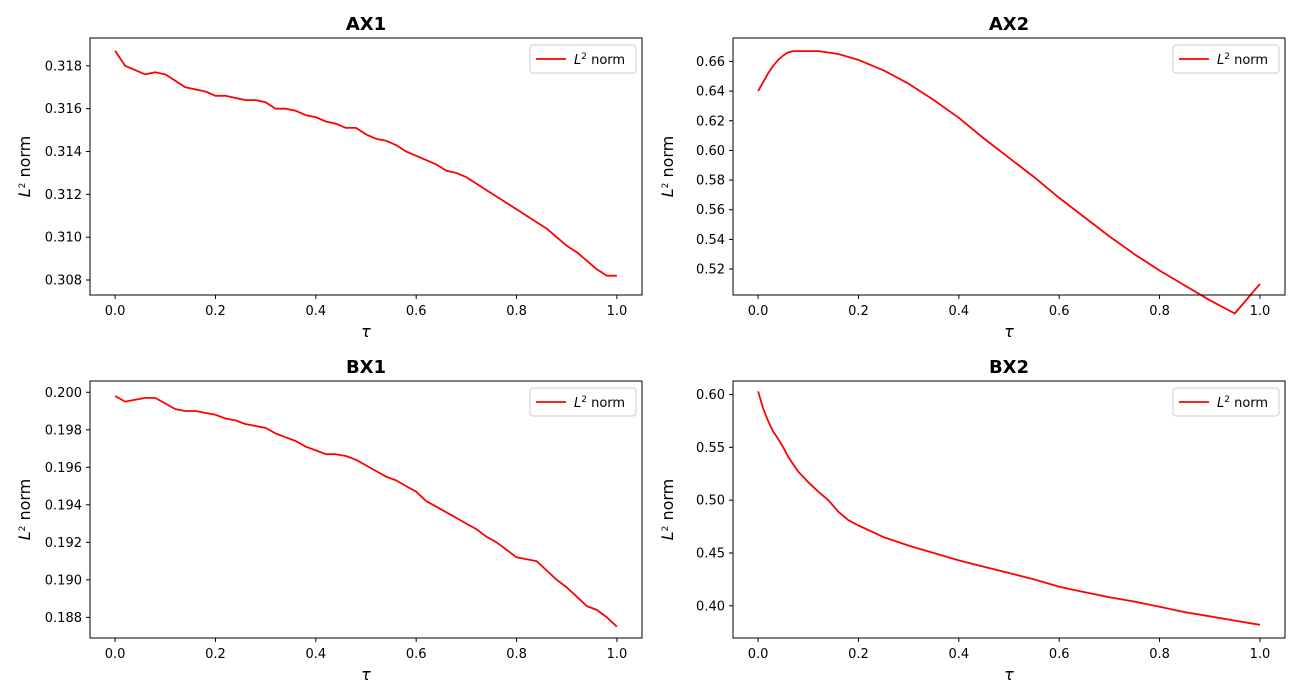 The width and height of the screenshot is (1300, 700). I want to click on bx2-series-line, so click(1009, 508).